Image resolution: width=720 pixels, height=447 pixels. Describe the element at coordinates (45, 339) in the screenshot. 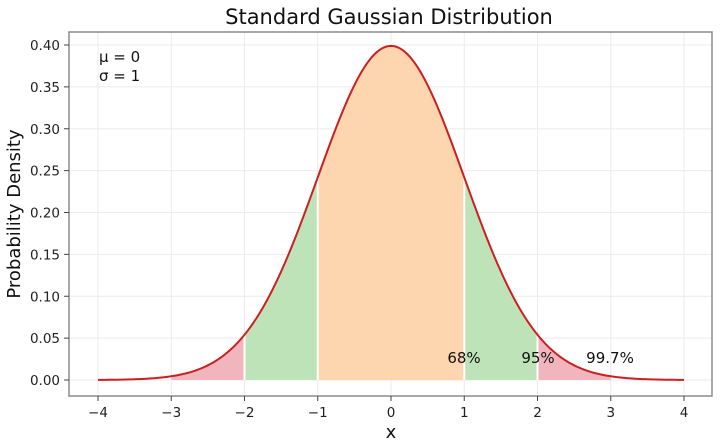

I see `y-tick-label: 0.05` at that location.